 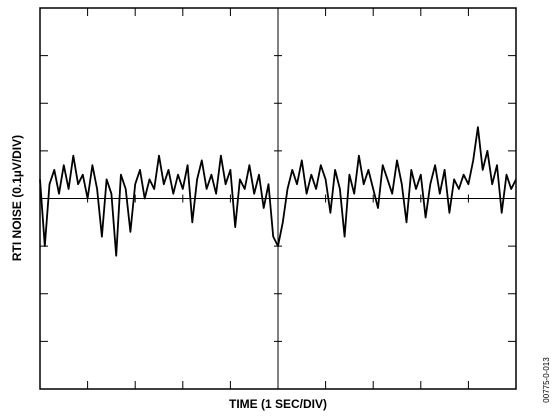 I want to click on y-axis-label: RTI NOISE (0.1µV/DIV), so click(x=17, y=198).